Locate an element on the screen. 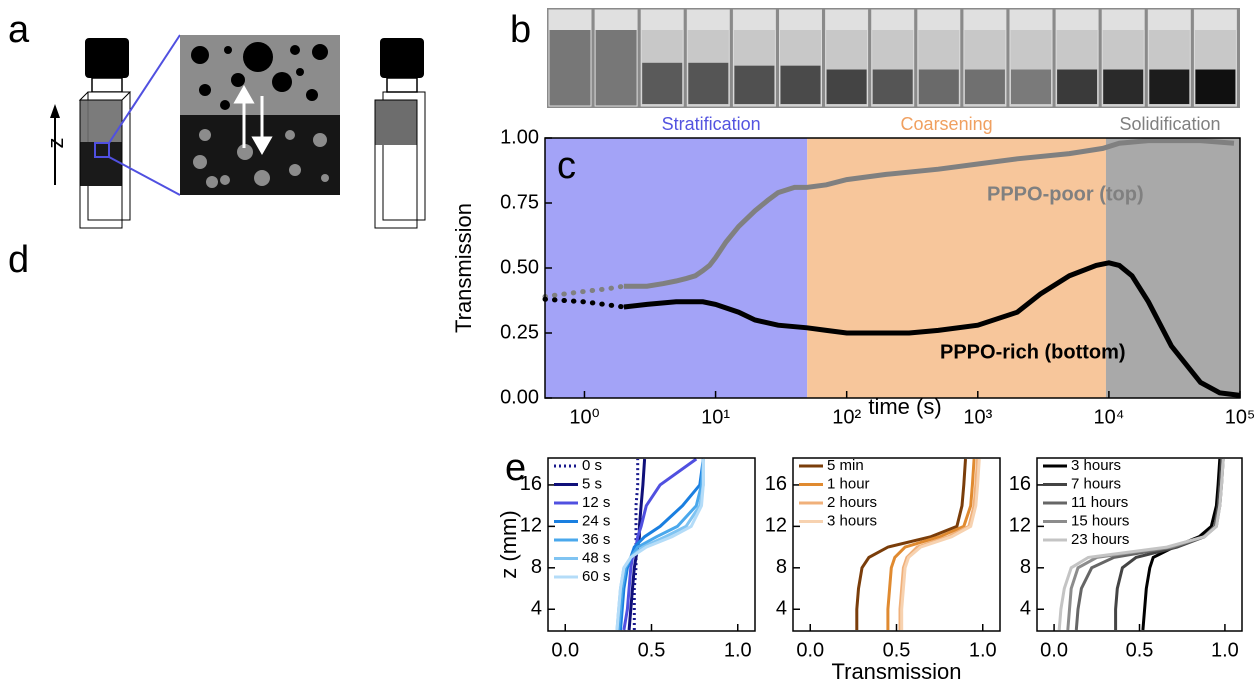  panel-label: e is located at coordinates (515, 468).